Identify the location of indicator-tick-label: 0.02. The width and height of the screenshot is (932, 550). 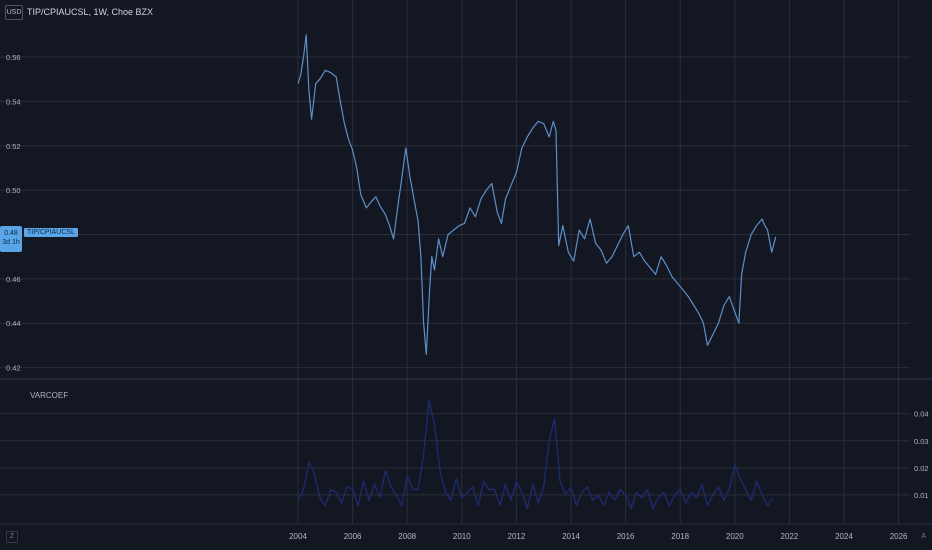
(921, 468).